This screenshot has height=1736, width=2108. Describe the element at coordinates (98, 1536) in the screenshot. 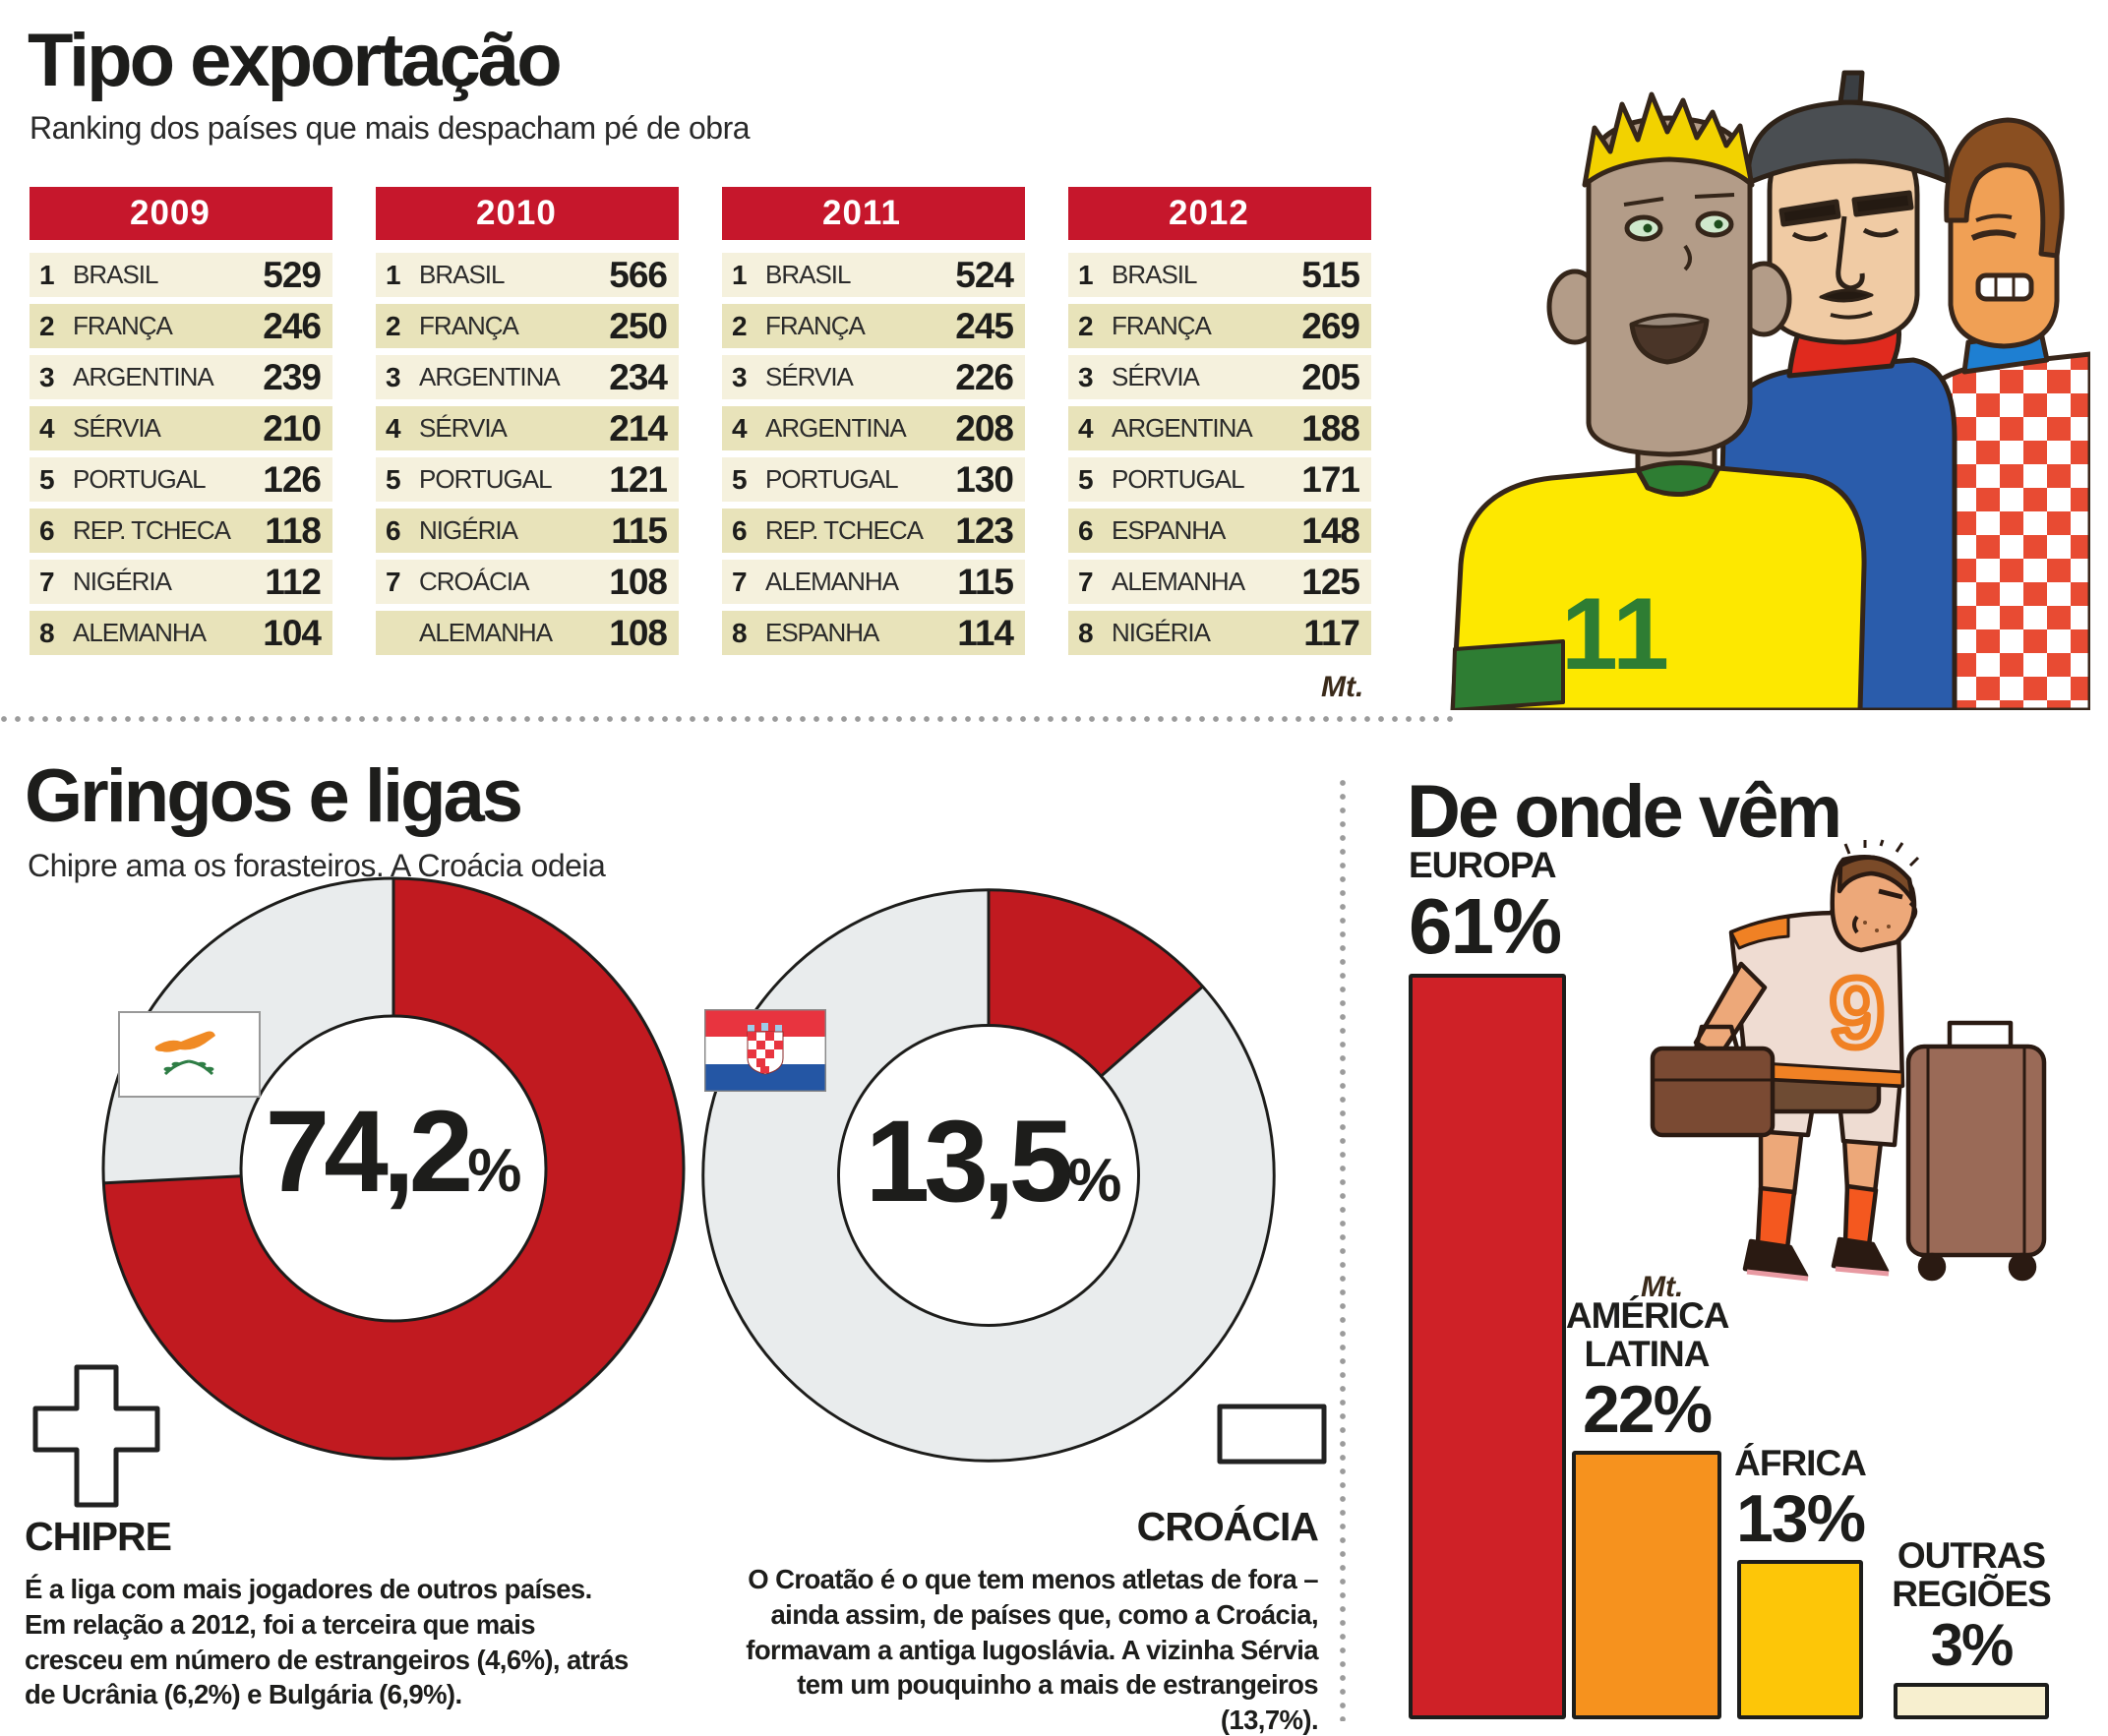

I see `cyprus-label: CHIPRE` at that location.